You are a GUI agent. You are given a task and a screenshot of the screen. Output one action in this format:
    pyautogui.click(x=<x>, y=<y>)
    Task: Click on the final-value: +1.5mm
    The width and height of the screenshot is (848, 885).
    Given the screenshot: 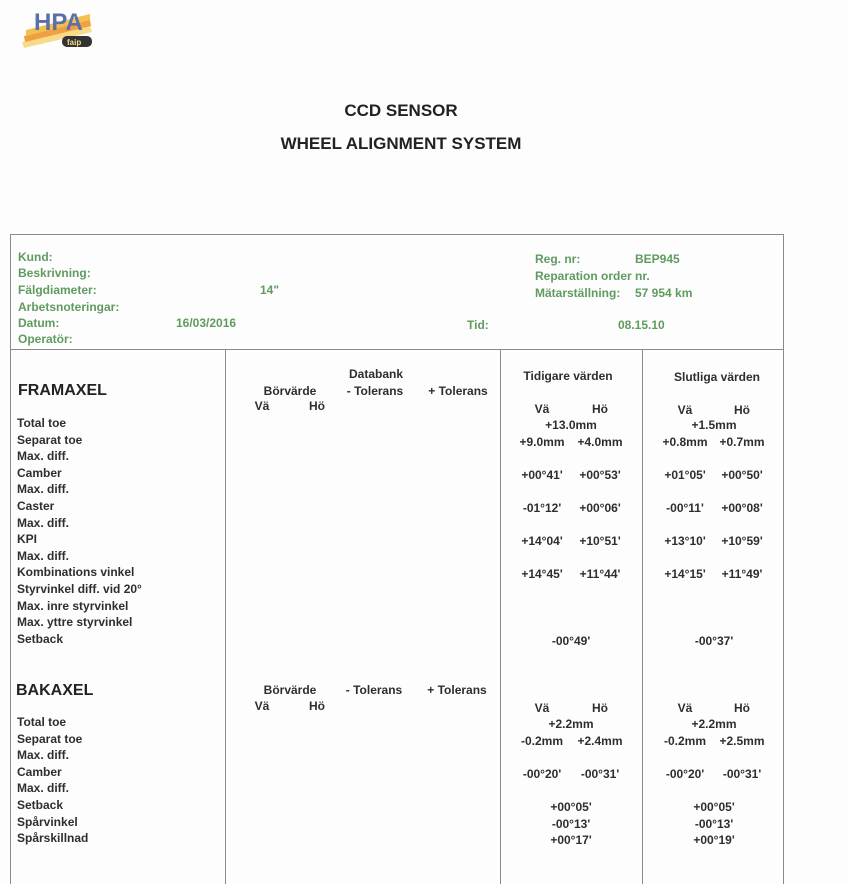 What is the action you would take?
    pyautogui.click(x=714, y=425)
    